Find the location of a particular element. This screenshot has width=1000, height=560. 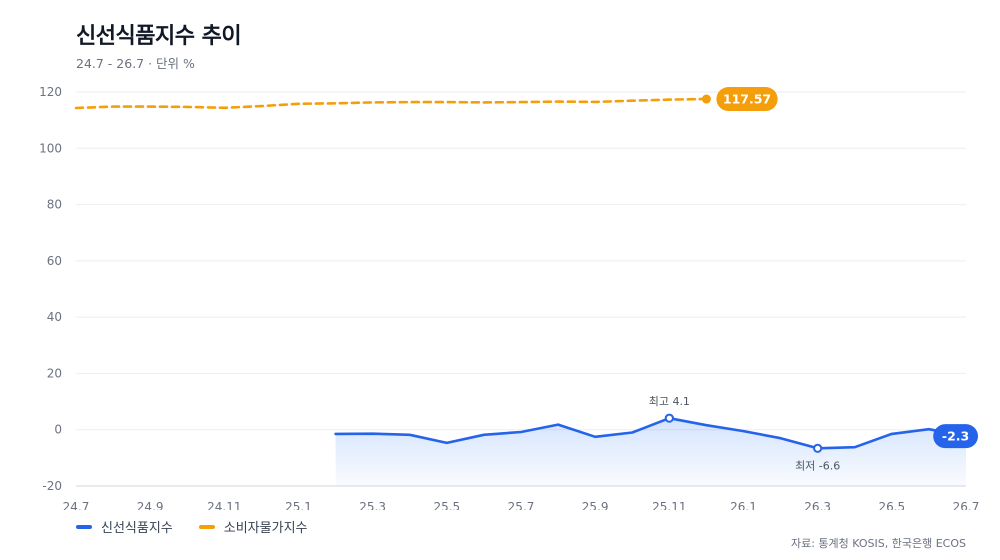

chart-legend: 신선식품지수 소비자물가지수 is located at coordinates (192, 526).